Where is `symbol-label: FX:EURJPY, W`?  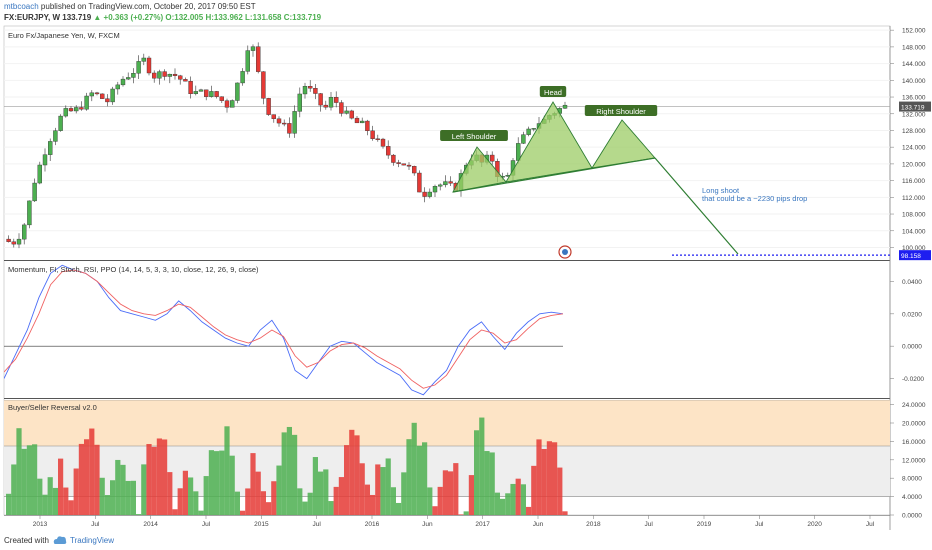 symbol-label: FX:EURJPY, W is located at coordinates (32, 17).